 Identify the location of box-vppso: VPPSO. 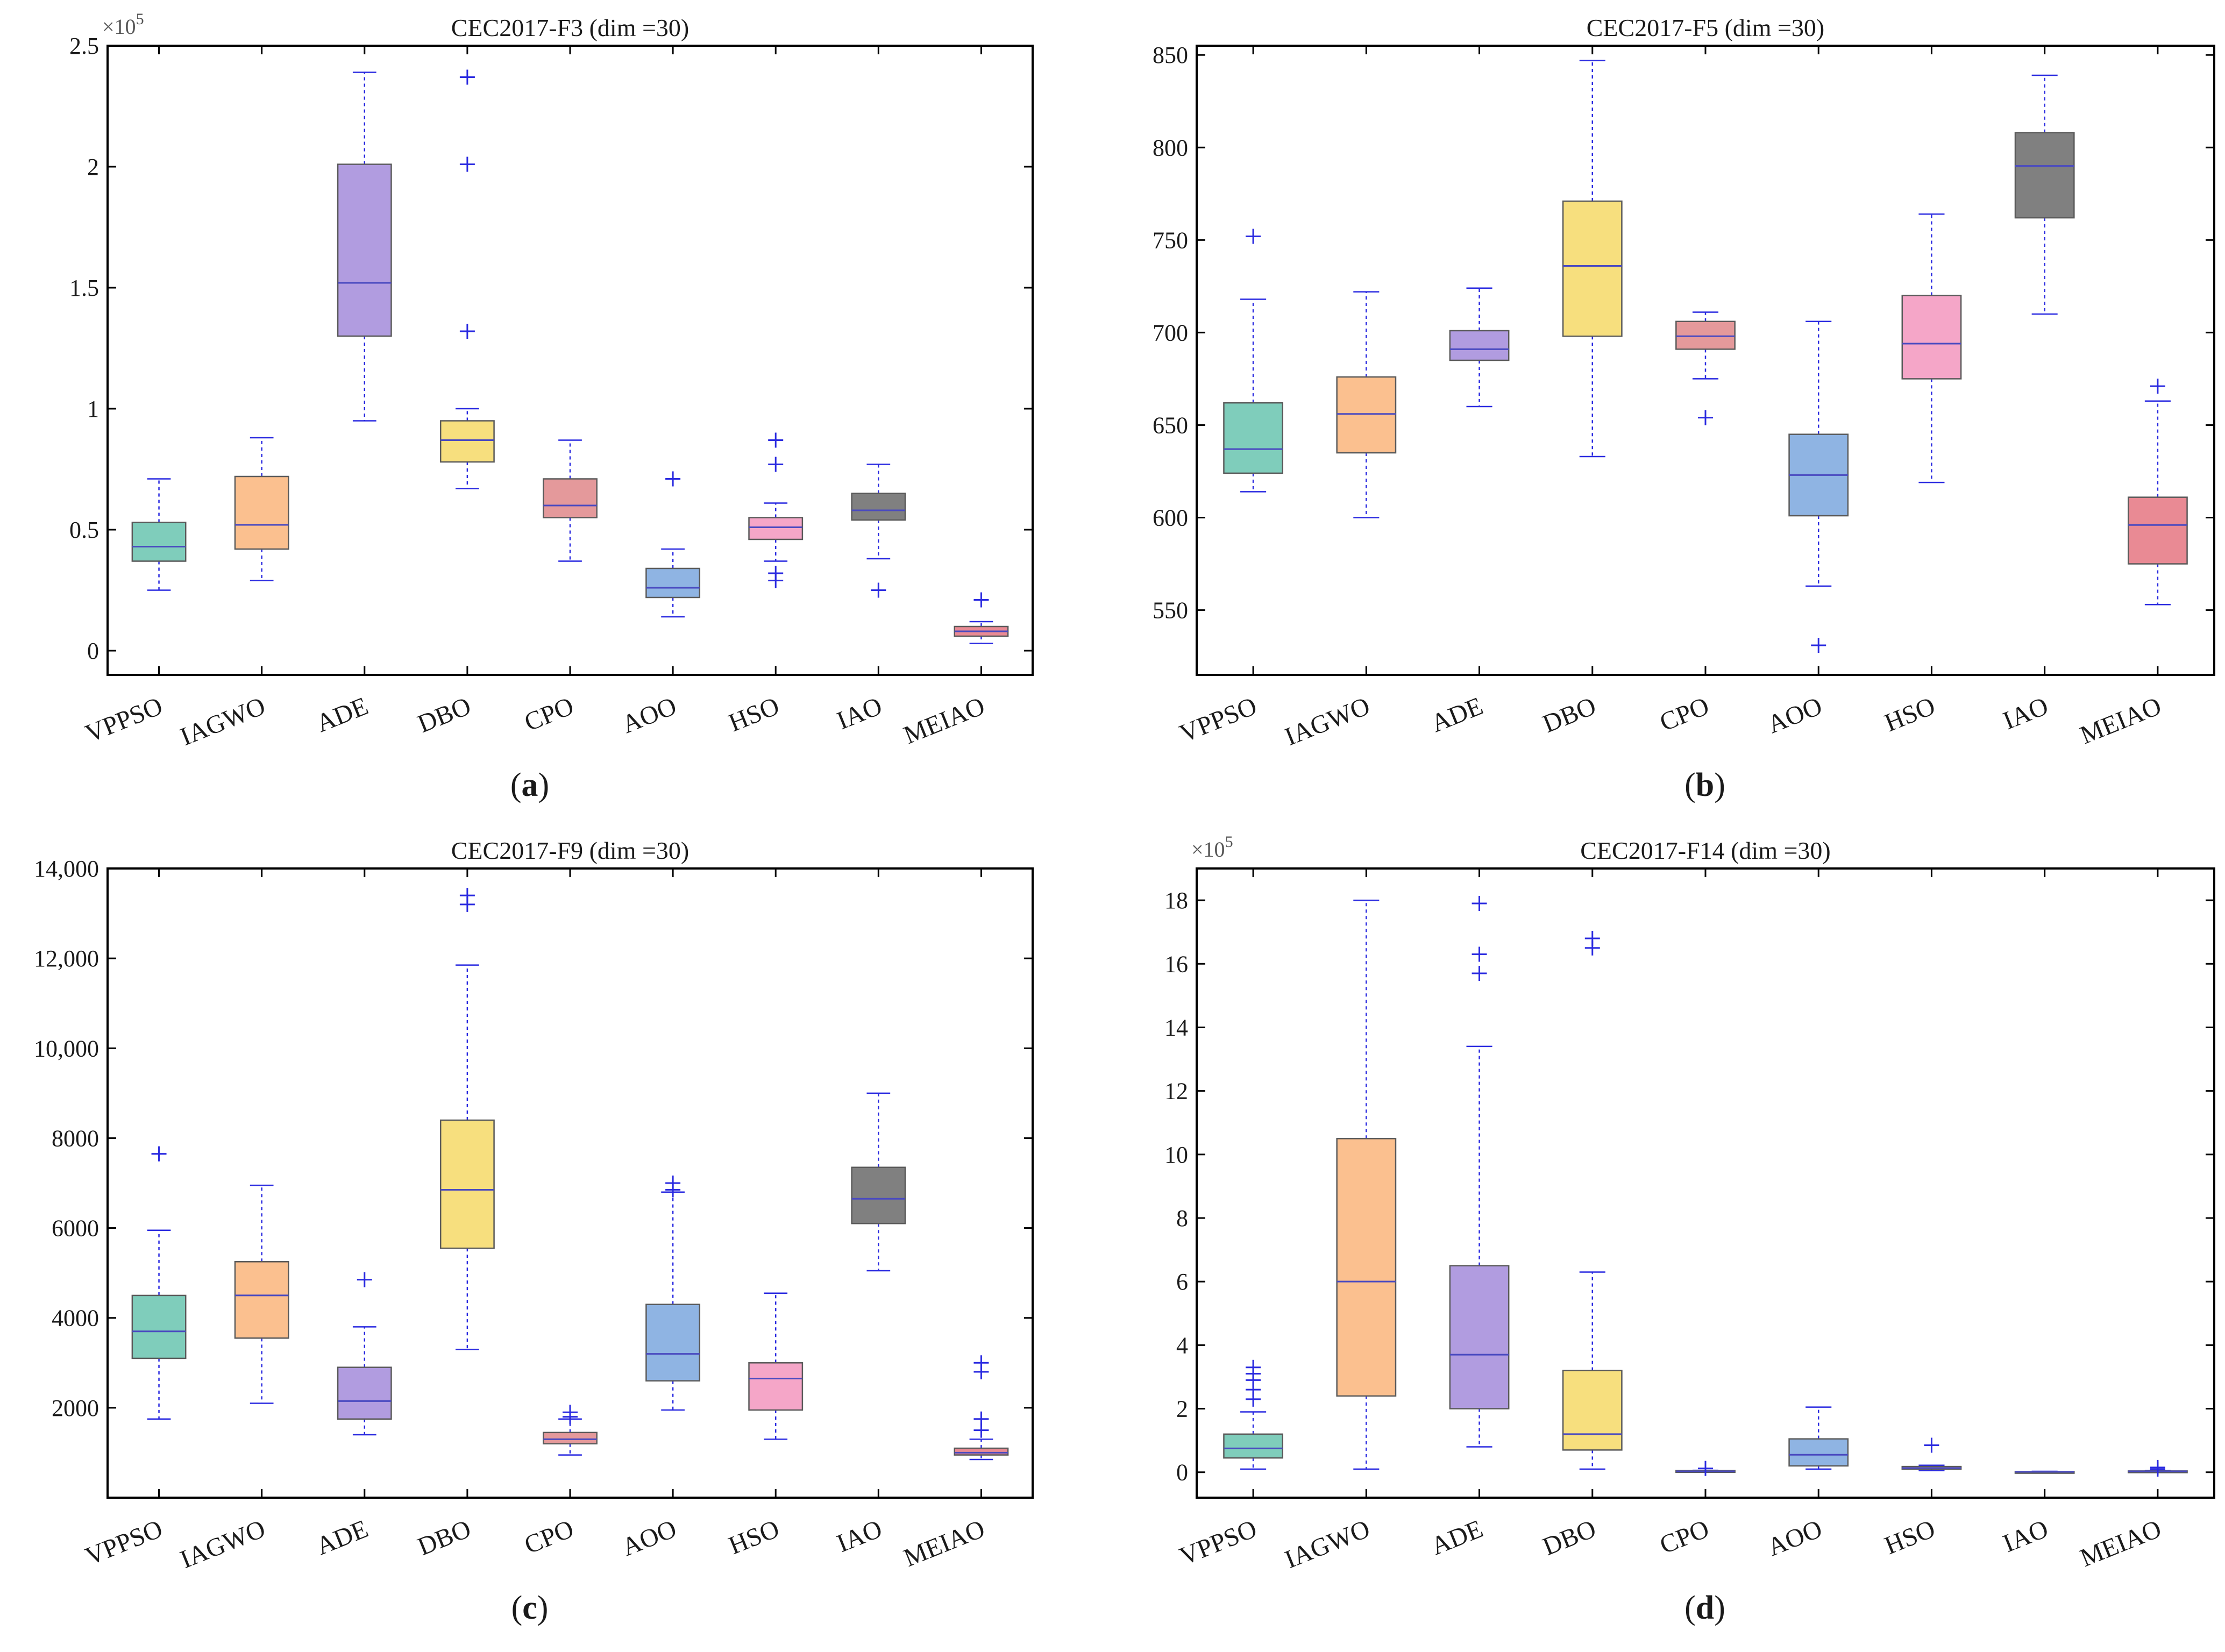
(1230, 1219).